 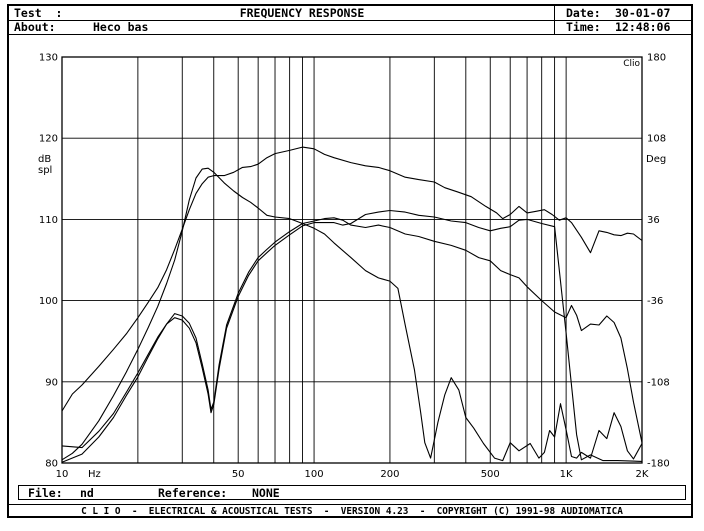 What do you see at coordinates (583, 27) in the screenshot?
I see `time-label: Time:` at bounding box center [583, 27].